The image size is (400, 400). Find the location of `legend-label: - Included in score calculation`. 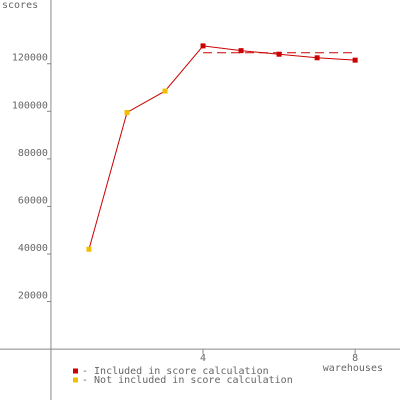

legend-label: - Included in score calculation is located at coordinates (175, 371).